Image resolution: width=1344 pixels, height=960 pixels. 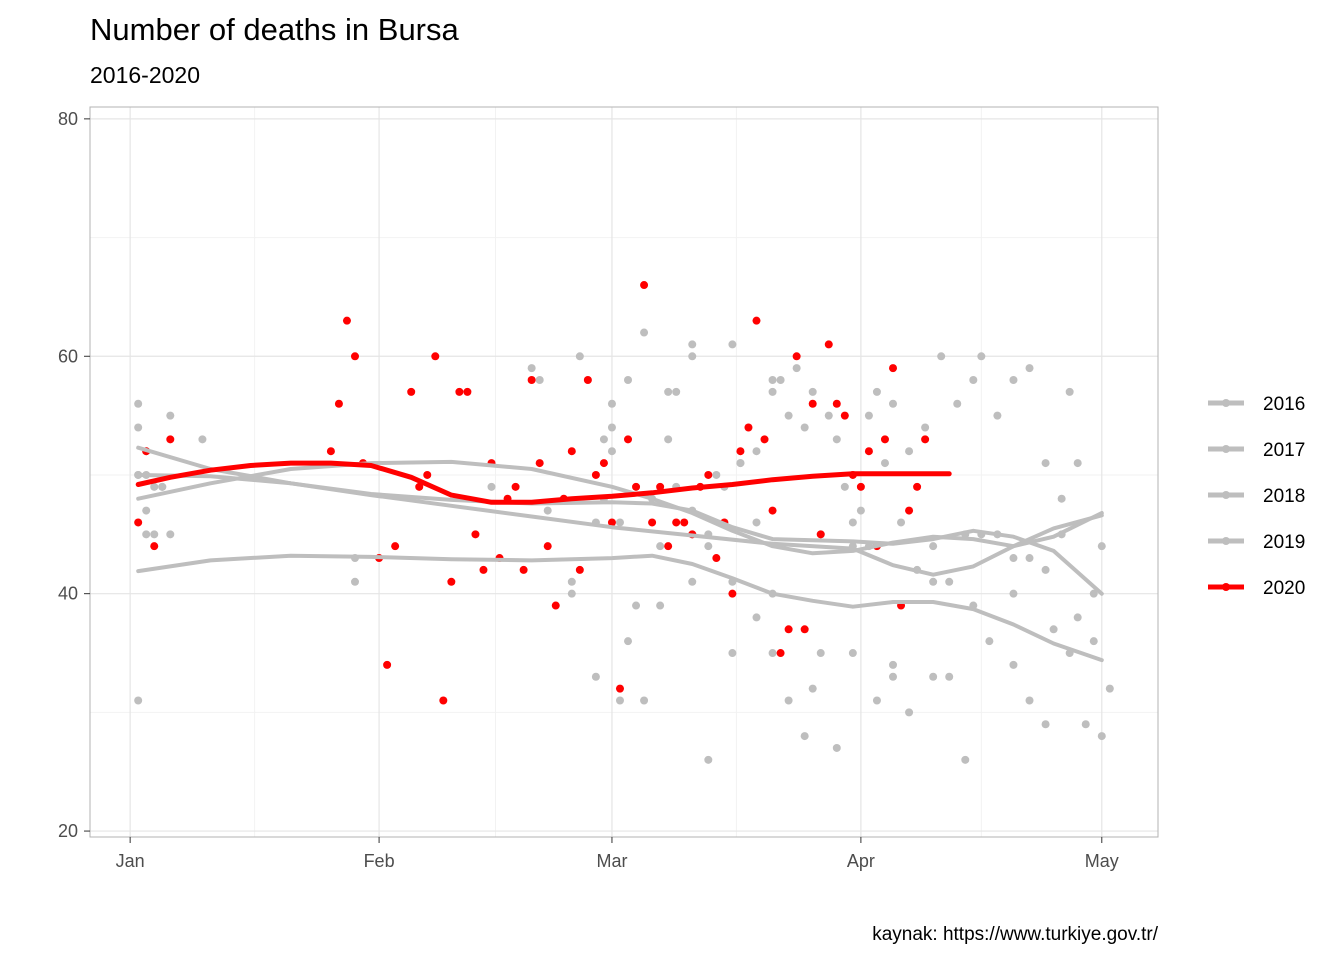 I want to click on legend-item-2020: 2020, so click(x=1256, y=588).